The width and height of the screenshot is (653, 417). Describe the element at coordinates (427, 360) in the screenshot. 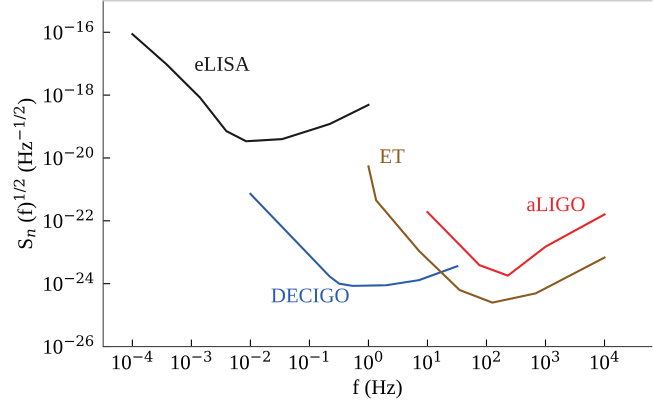

I see `x-tick-label: 10$^{1}$` at that location.